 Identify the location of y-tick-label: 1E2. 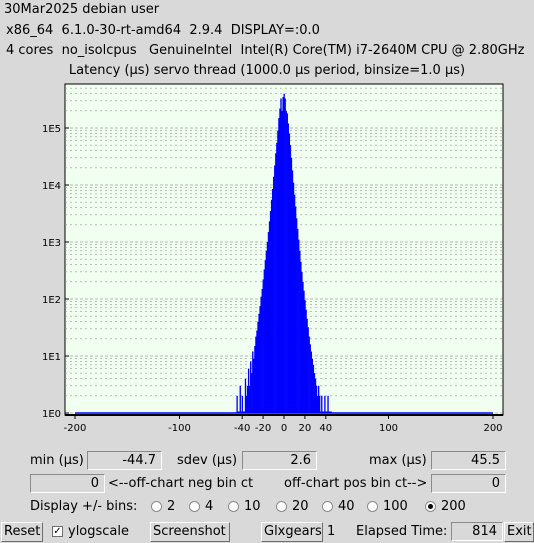
(51, 300).